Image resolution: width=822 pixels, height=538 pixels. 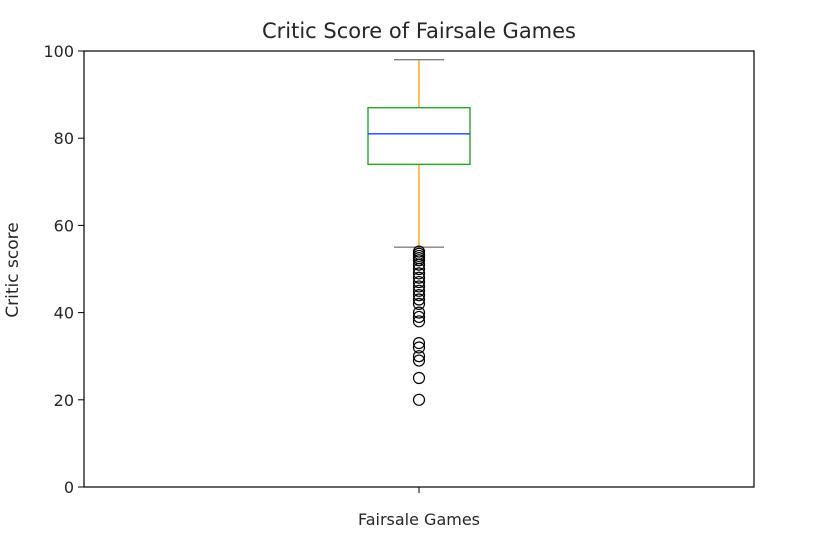 I want to click on x-axis-ticks: Fairsale Games, so click(x=419, y=508).